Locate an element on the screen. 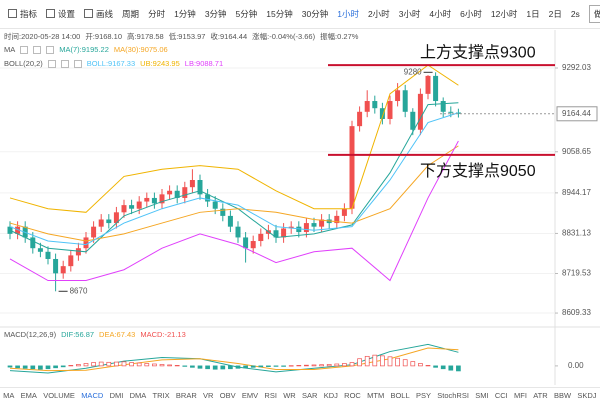 The width and height of the screenshot is (600, 402). period-label: 周期 is located at coordinates (131, 14).